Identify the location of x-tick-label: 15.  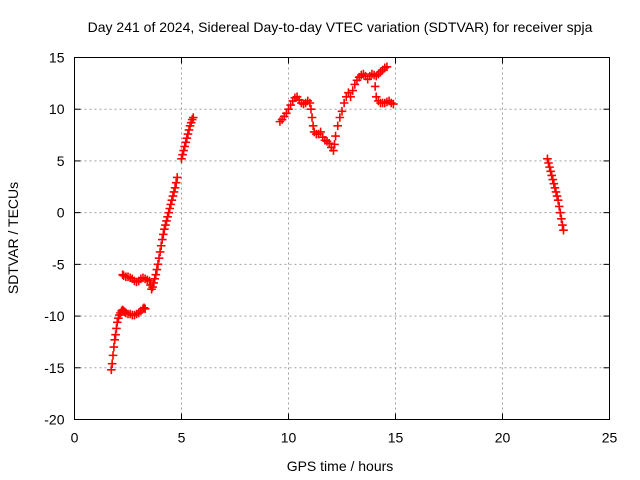
(396, 438).